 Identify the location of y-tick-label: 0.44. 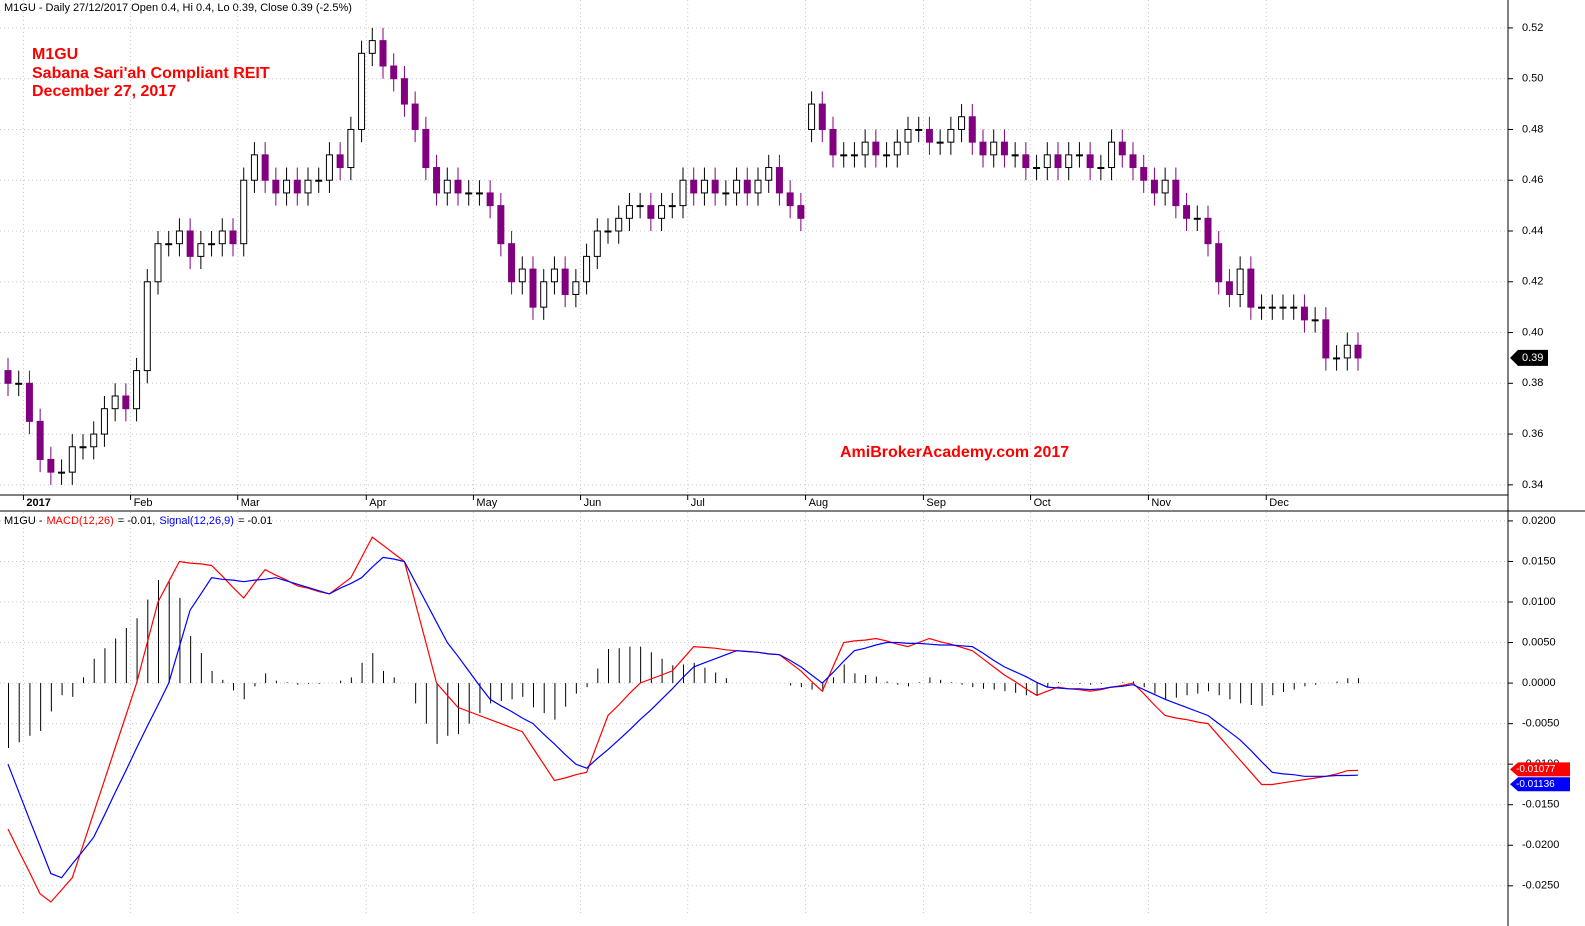
(1532, 231).